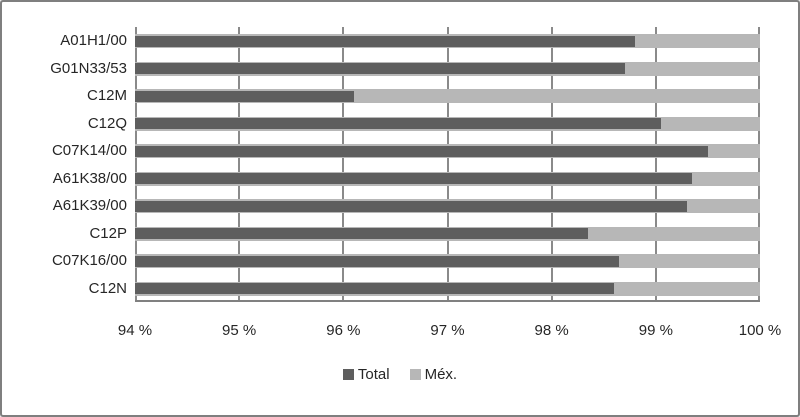 The image size is (800, 417). Describe the element at coordinates (89, 260) in the screenshot. I see `category-label: C07K16/00` at that location.